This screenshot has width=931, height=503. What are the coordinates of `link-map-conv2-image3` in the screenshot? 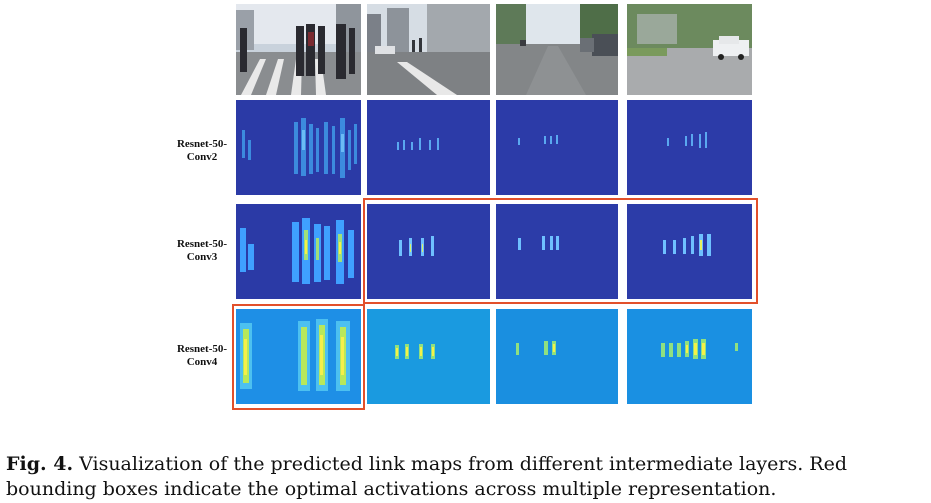 It's located at (557, 147).